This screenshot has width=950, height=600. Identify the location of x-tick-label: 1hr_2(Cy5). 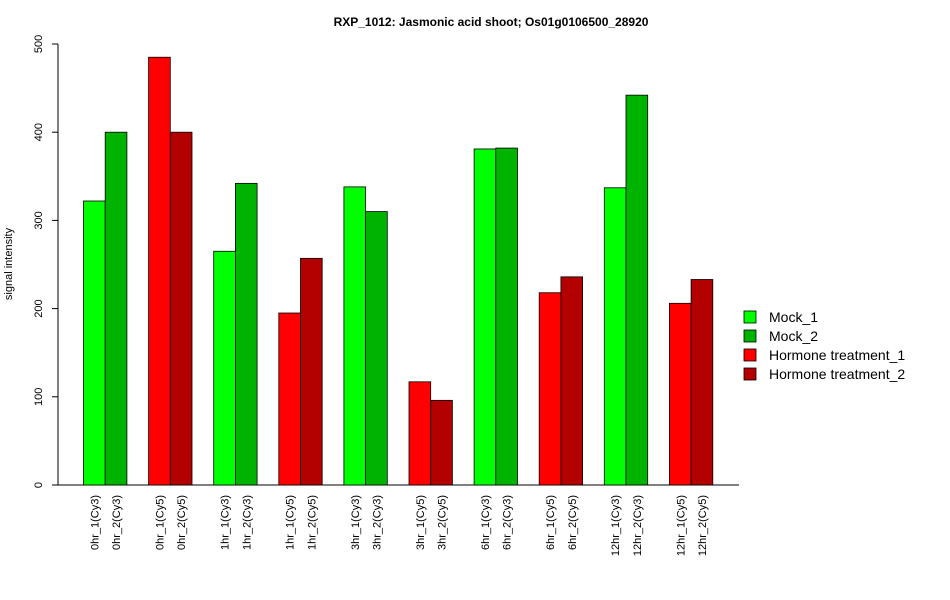
(312, 522).